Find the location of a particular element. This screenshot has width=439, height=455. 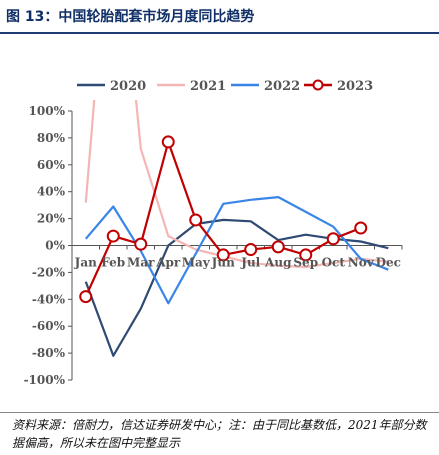

y-tick-label: 0% is located at coordinates (55, 246).